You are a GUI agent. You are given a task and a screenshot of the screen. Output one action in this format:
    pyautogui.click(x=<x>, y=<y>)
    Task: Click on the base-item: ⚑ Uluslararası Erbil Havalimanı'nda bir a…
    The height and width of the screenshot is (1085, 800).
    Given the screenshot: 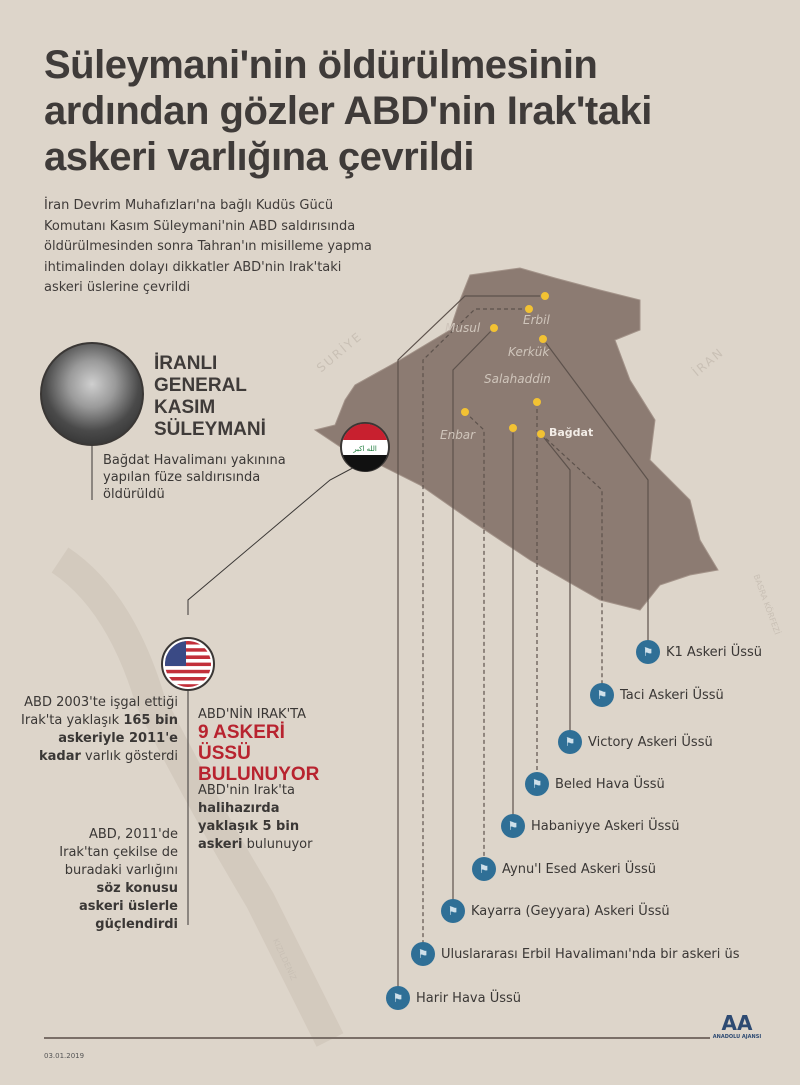 What is the action you would take?
    pyautogui.click(x=575, y=954)
    